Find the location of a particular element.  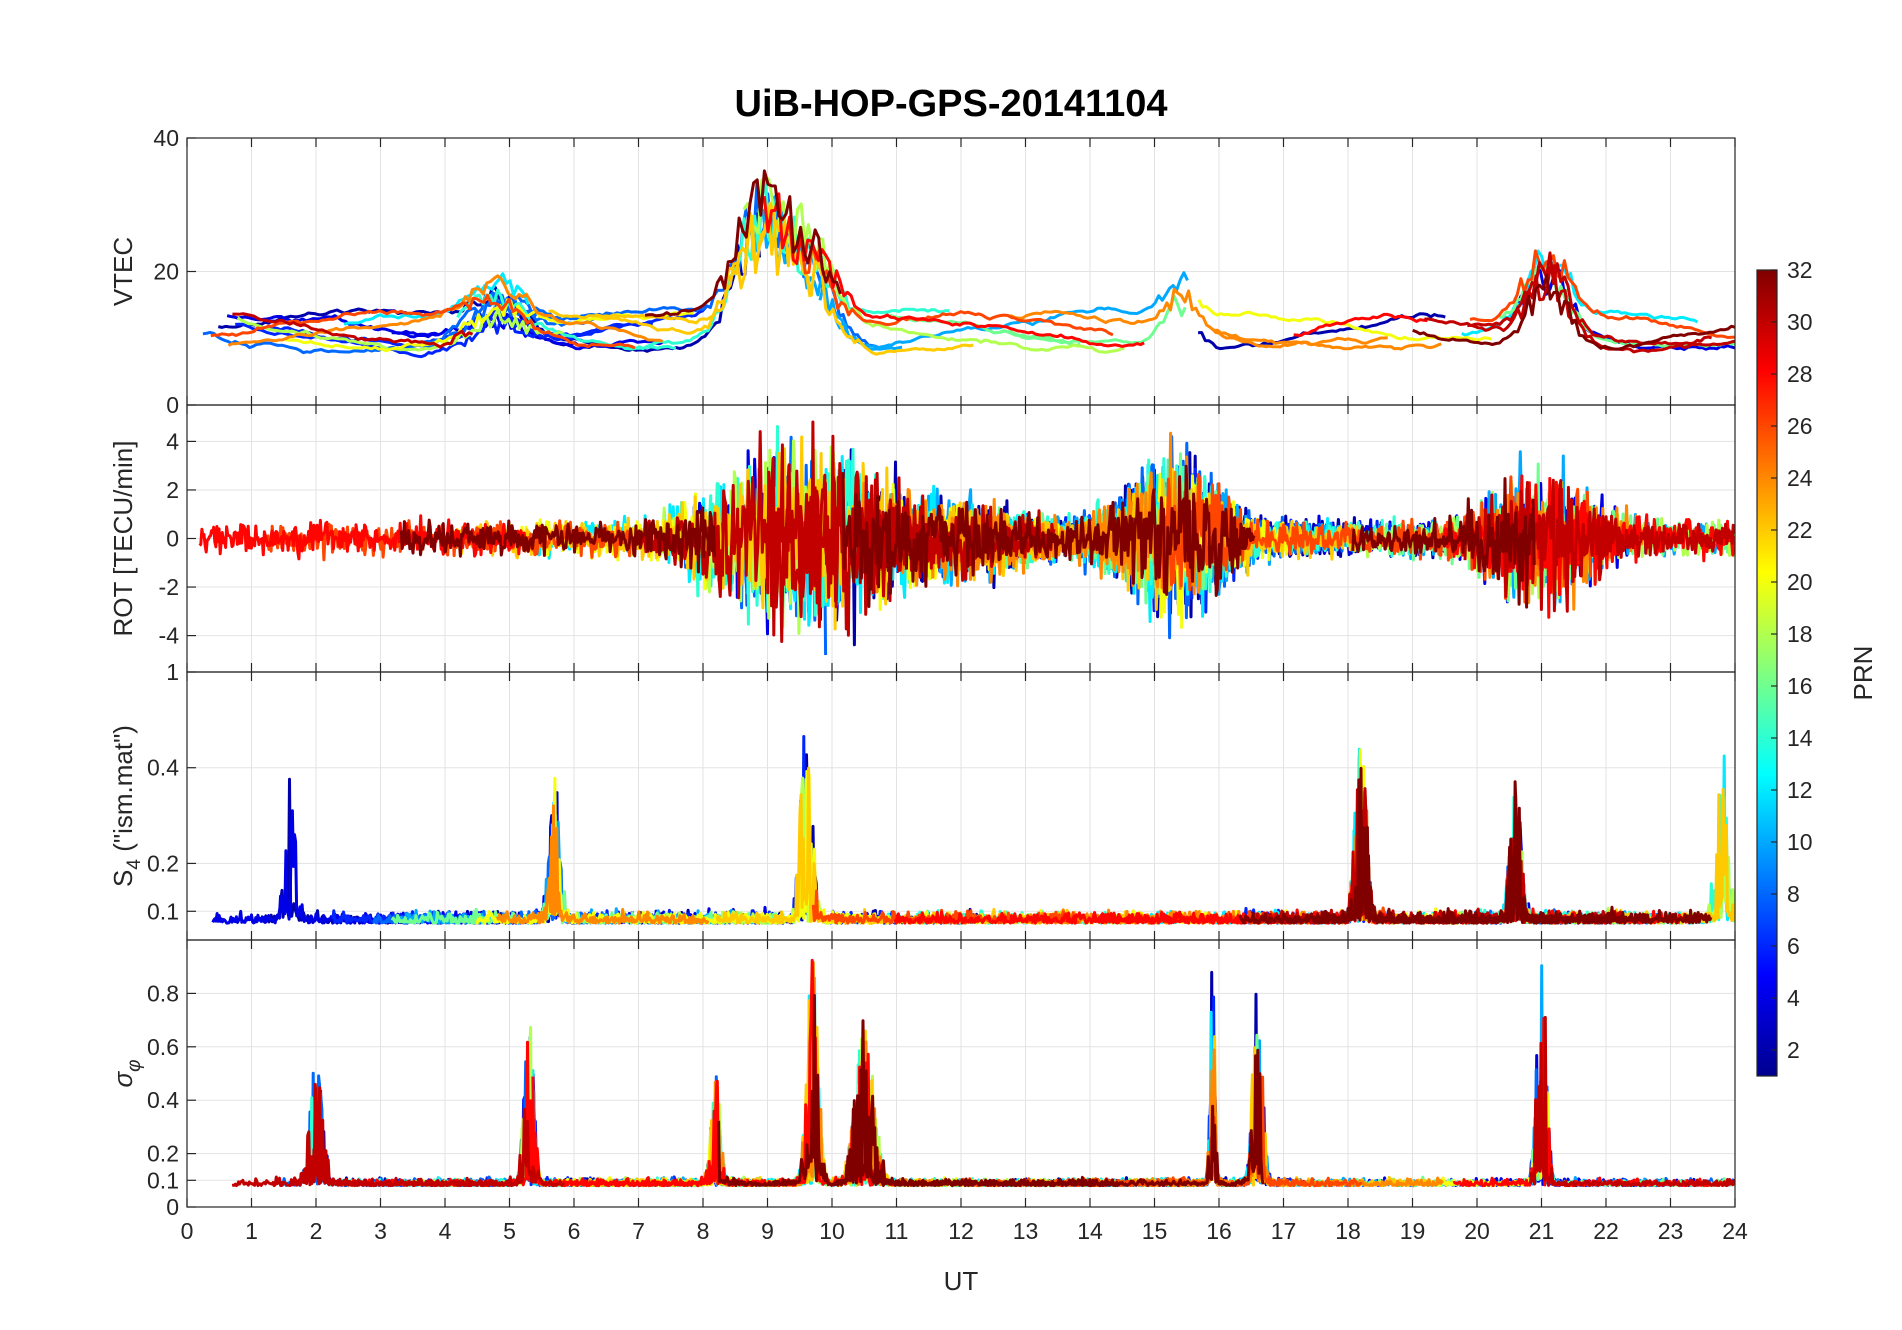

x-tick-label: 20 is located at coordinates (1477, 1231).